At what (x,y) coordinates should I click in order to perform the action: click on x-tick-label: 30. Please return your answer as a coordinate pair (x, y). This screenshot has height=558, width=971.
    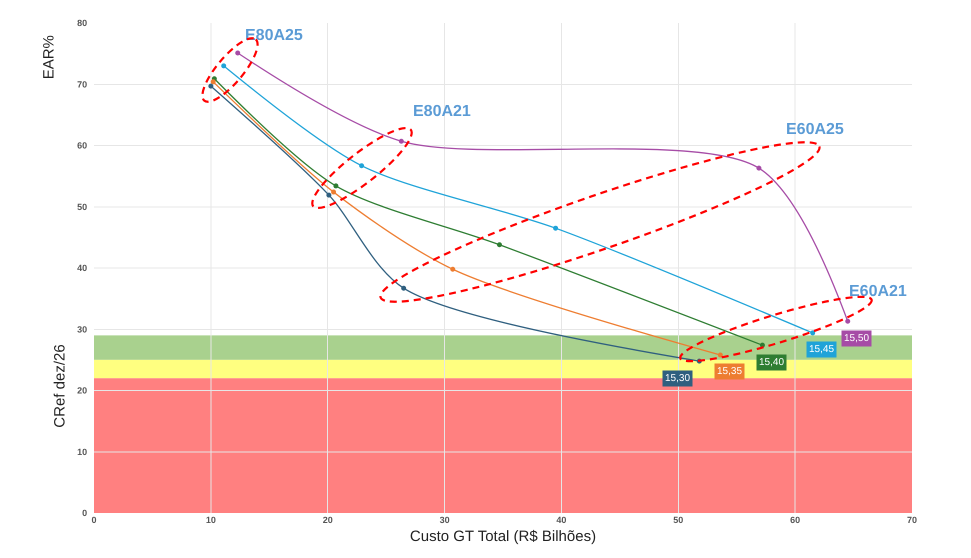
    Looking at the image, I should click on (445, 520).